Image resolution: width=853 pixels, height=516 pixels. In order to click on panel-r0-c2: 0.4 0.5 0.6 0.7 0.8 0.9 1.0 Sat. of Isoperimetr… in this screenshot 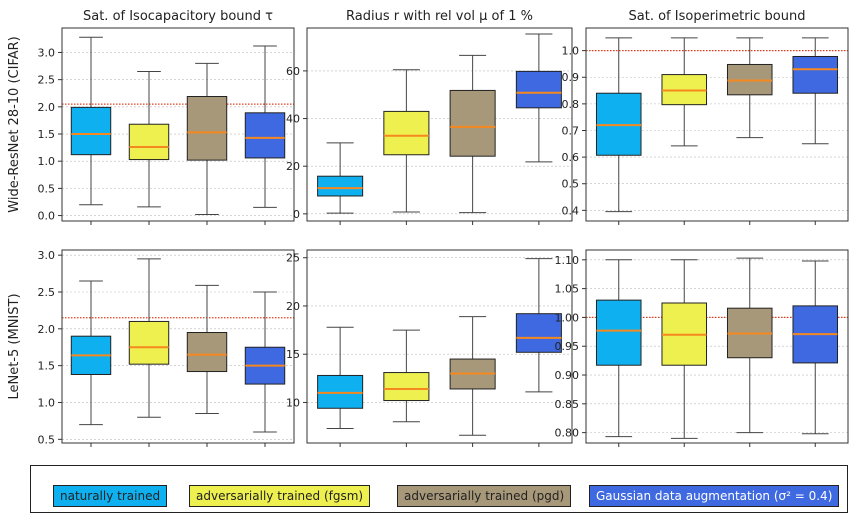, I will do `click(705, 117)`.